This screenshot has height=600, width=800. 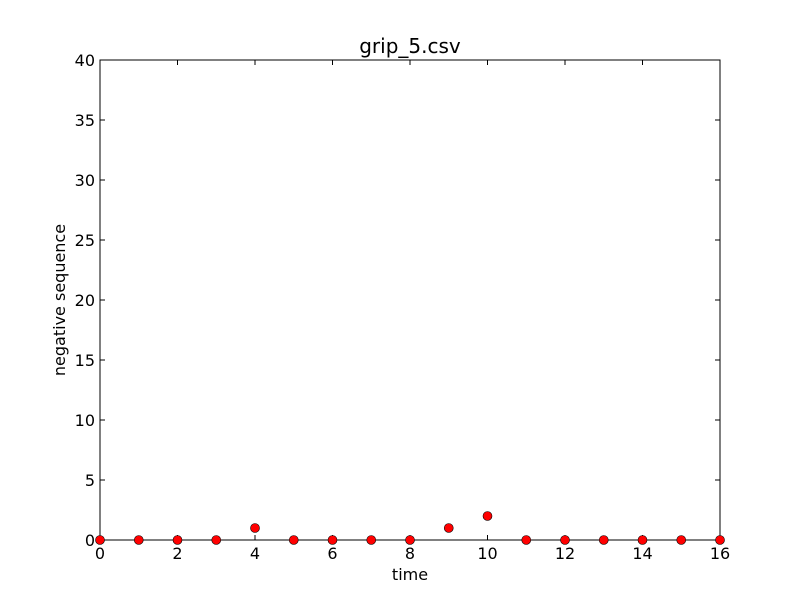 I want to click on x-tick-label: 4, so click(x=255, y=553).